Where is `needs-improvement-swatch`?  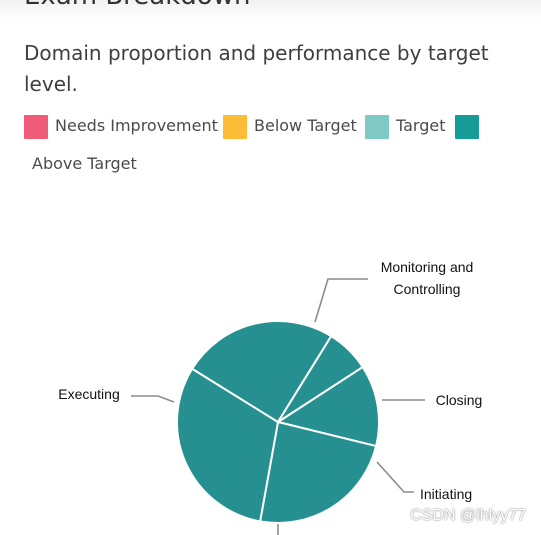
needs-improvement-swatch is located at coordinates (36, 127).